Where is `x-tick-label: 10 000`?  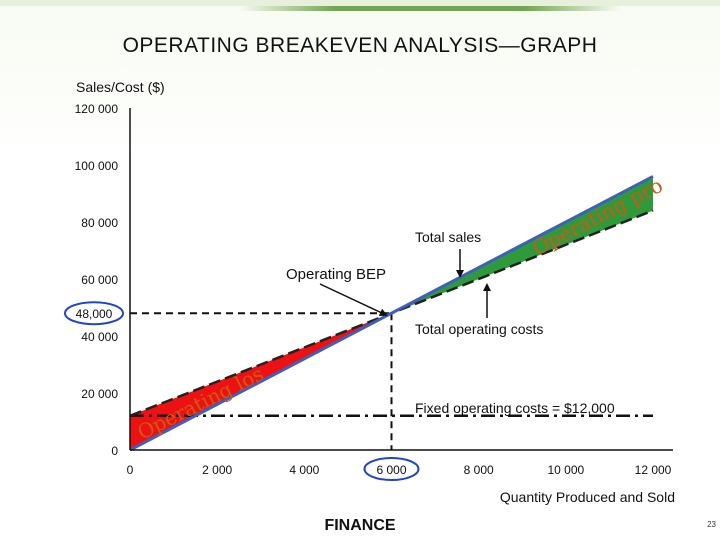
x-tick-label: 10 000 is located at coordinates (565, 470).